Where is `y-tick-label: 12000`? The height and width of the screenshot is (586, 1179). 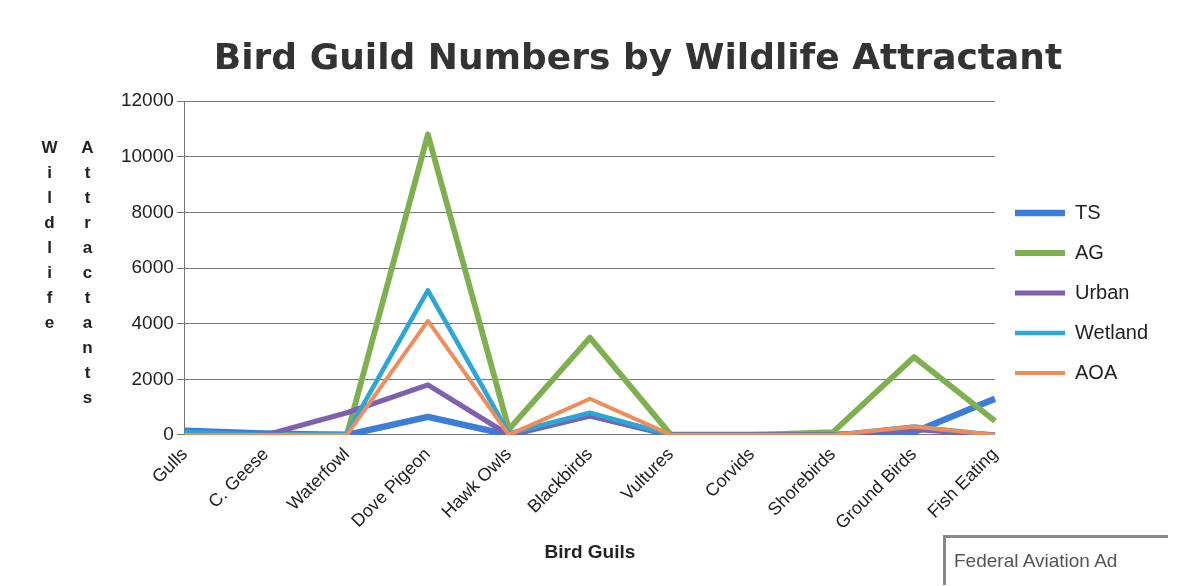
y-tick-label: 12000 is located at coordinates (147, 100).